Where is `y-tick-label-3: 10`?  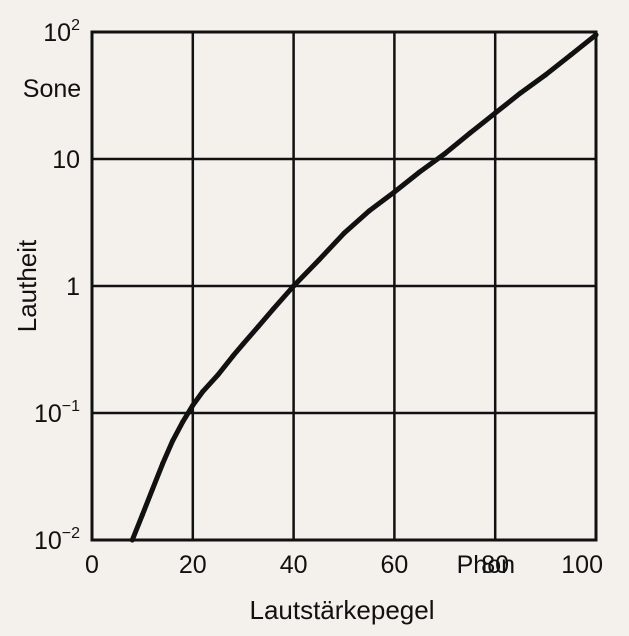
y-tick-label-3: 10 is located at coordinates (66, 160).